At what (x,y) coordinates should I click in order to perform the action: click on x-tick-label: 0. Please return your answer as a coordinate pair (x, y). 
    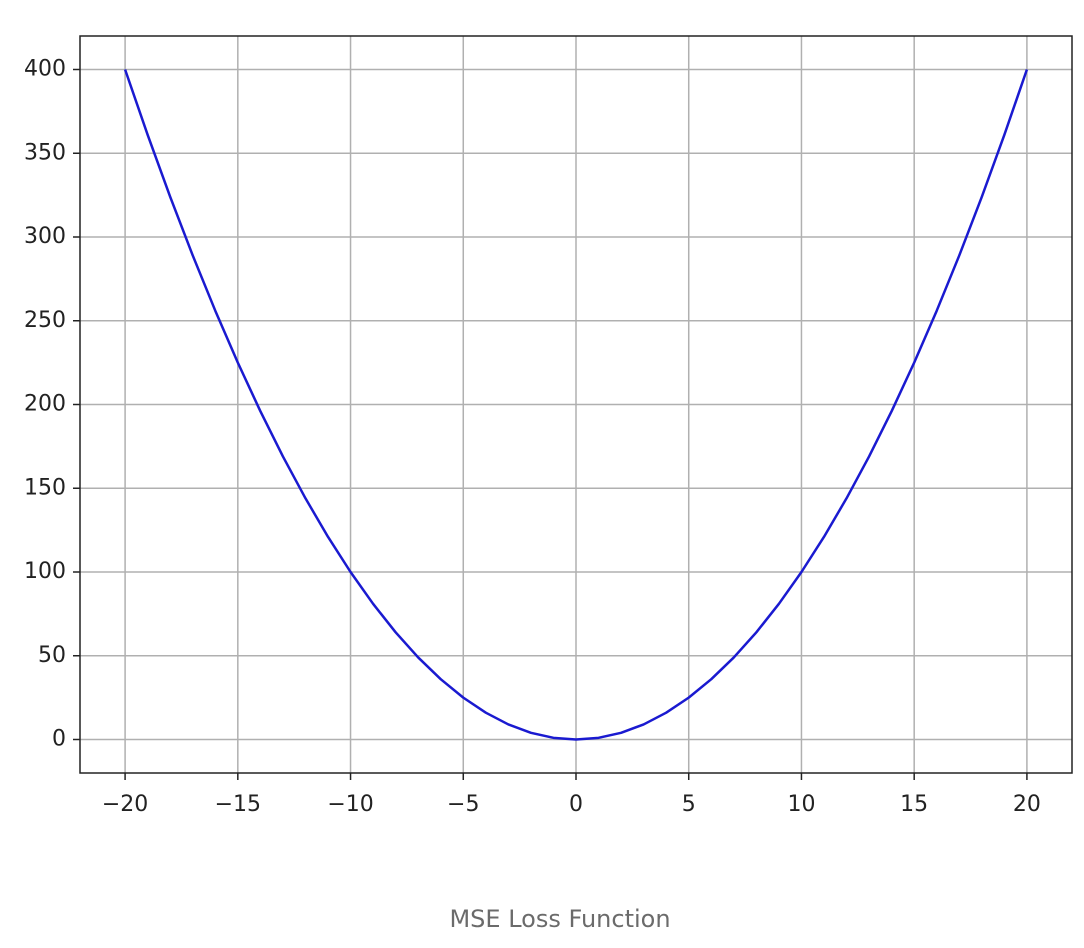
    Looking at the image, I should click on (576, 804).